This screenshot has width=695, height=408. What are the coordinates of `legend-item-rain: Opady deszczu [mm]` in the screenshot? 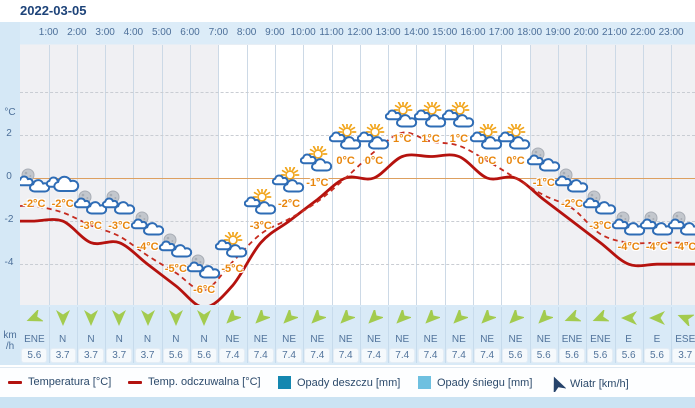 It's located at (339, 382).